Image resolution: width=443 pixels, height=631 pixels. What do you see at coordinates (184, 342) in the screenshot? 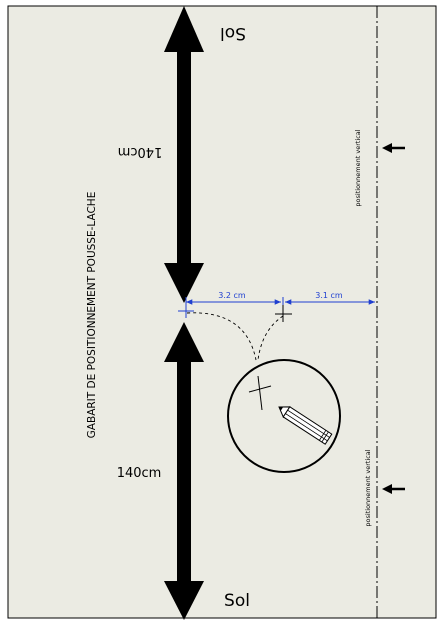
I see `lower-arrow-head-top` at bounding box center [184, 342].